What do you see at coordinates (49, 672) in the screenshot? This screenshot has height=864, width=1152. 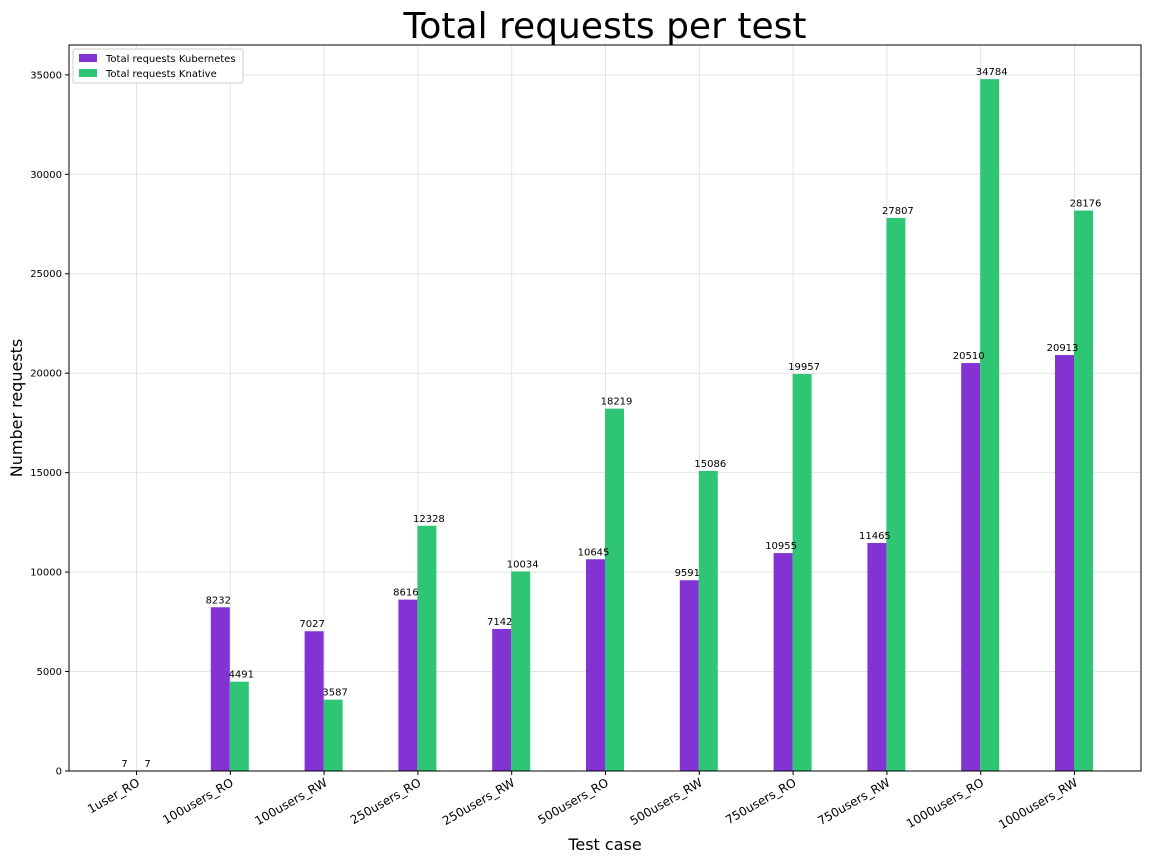 I see `y-tick-label: 5000` at bounding box center [49, 672].